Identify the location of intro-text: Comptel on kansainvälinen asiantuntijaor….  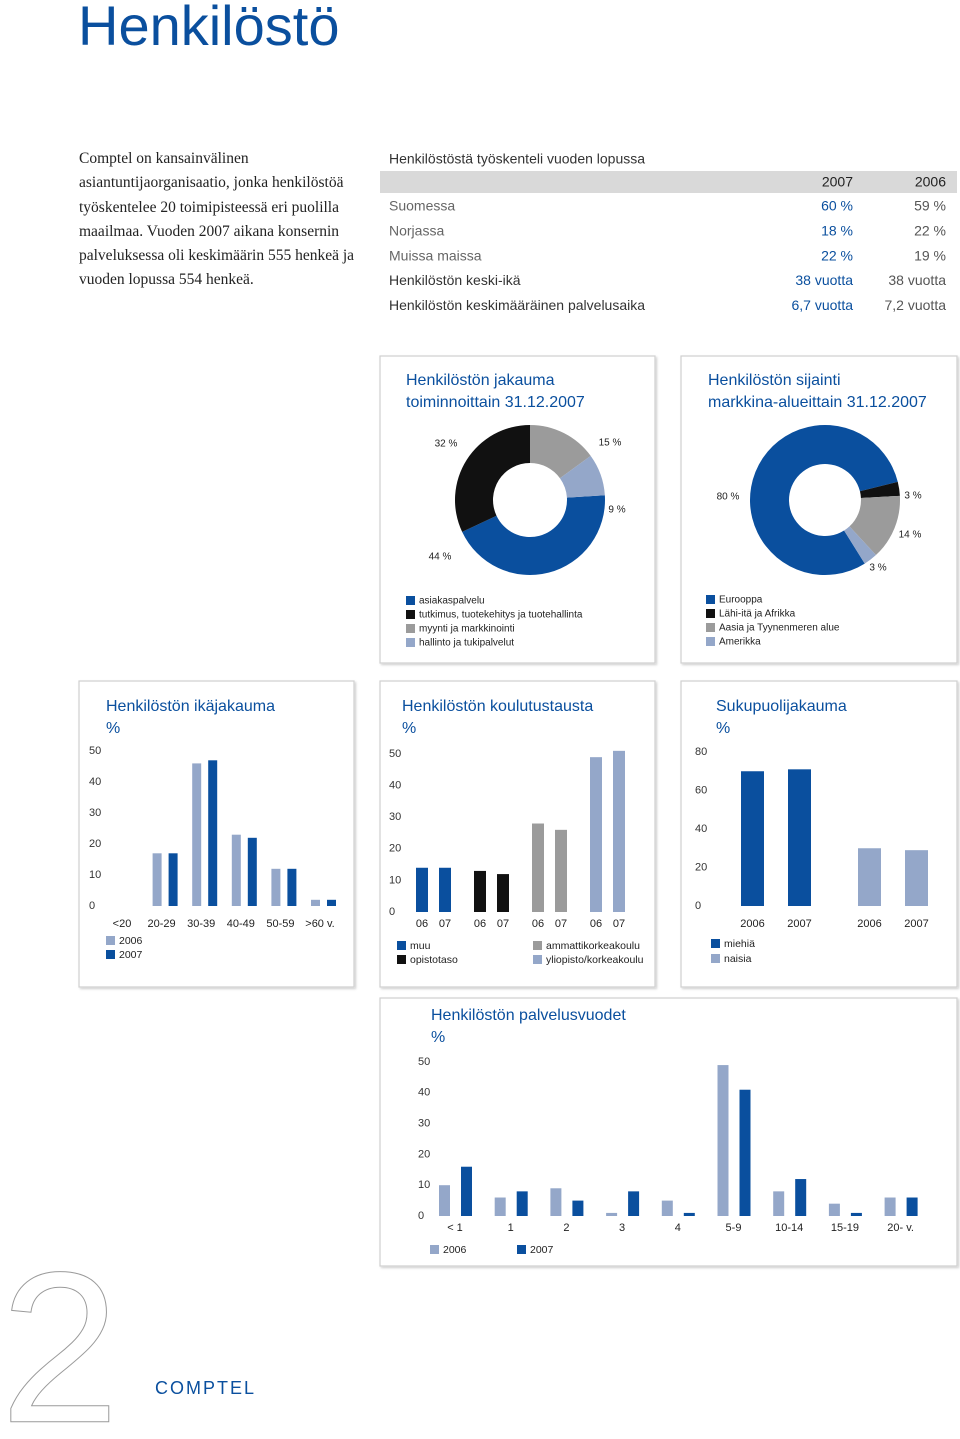
(217, 219).